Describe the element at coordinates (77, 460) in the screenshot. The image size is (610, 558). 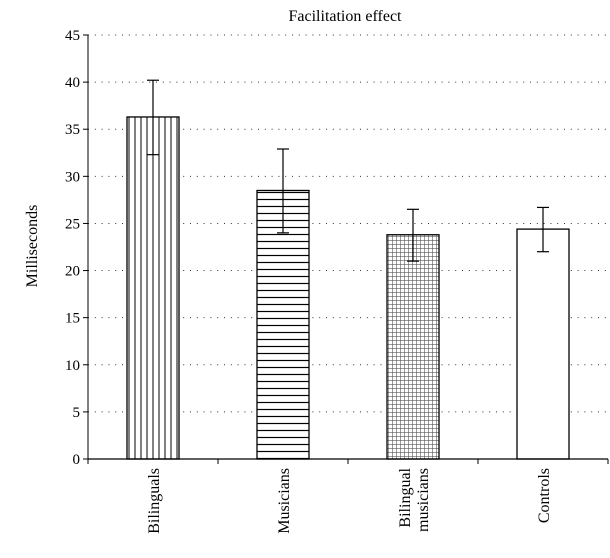
I see `y-tick-label: 0` at that location.